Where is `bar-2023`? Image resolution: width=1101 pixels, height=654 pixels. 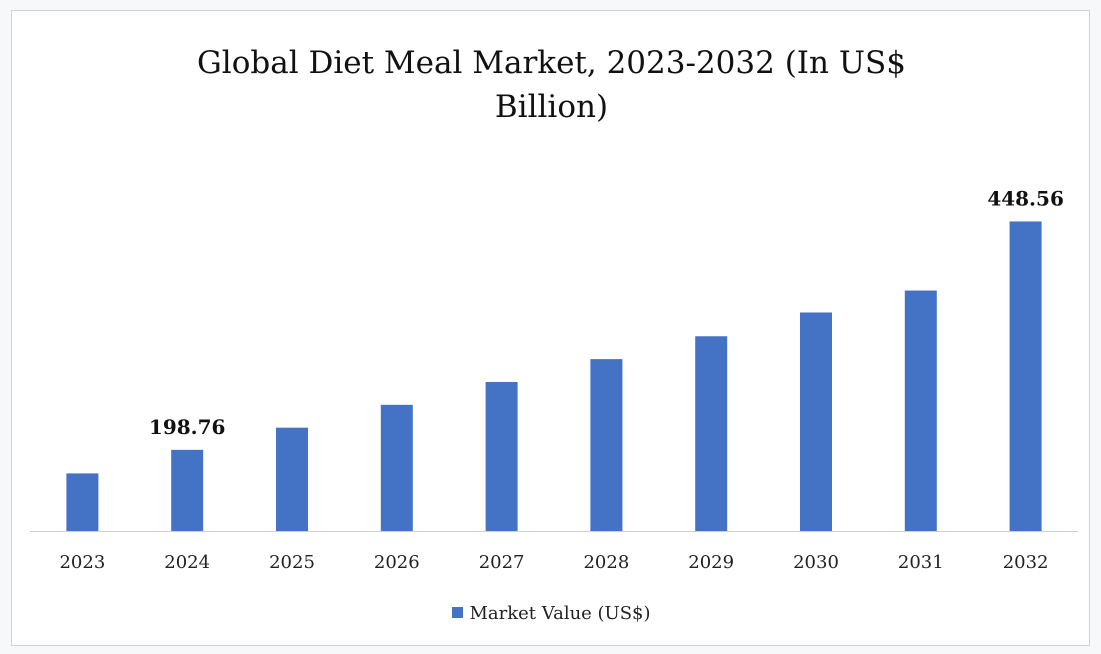
bar-2023 is located at coordinates (82, 502).